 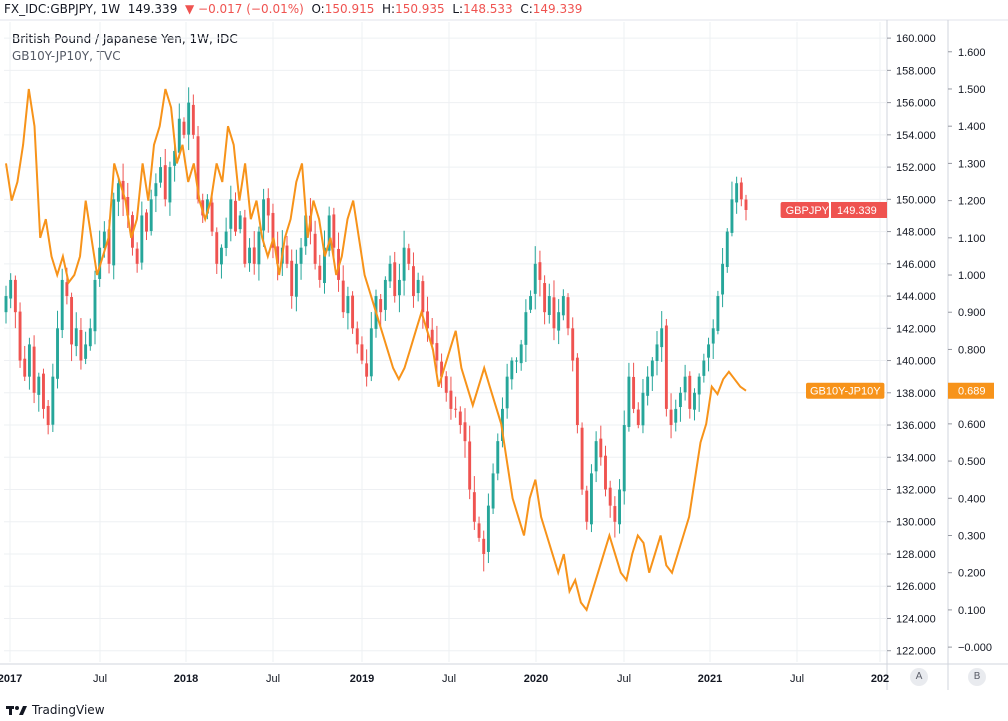 What do you see at coordinates (977, 677) in the screenshot?
I see `axis-b-button: B` at bounding box center [977, 677].